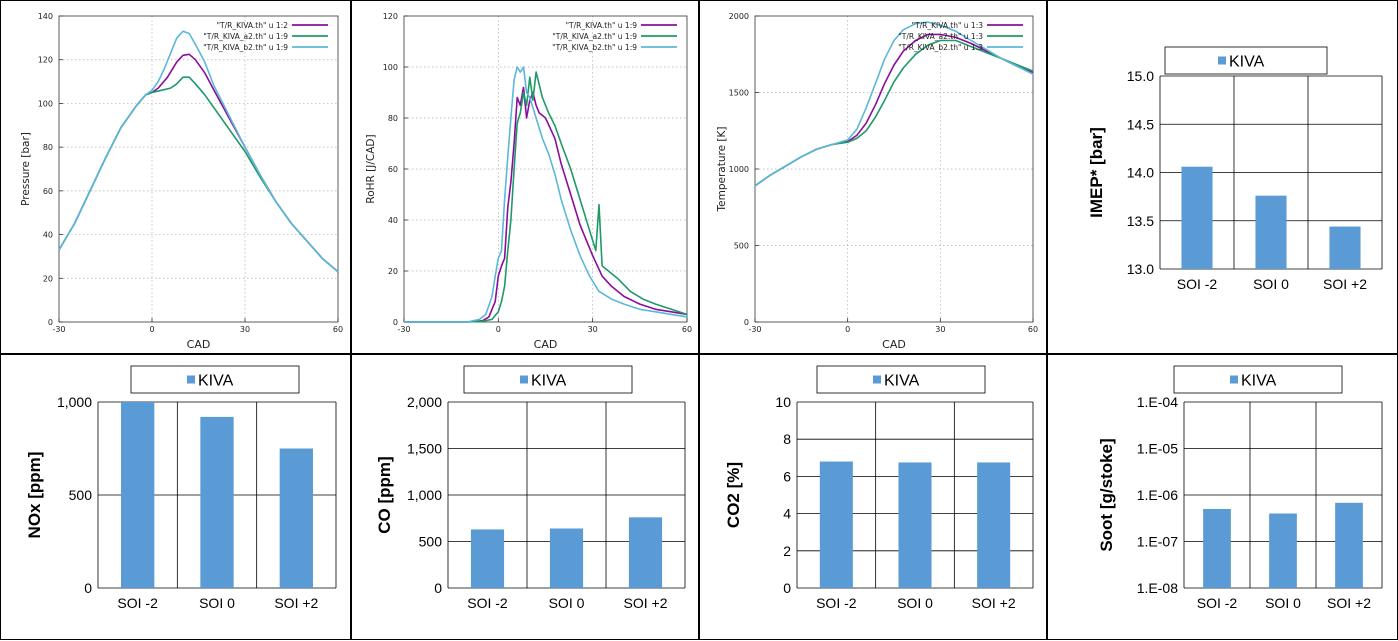 Image resolution: width=1398 pixels, height=641 pixels. Describe the element at coordinates (45, 16) in the screenshot. I see `y-tick-label: 140` at that location.